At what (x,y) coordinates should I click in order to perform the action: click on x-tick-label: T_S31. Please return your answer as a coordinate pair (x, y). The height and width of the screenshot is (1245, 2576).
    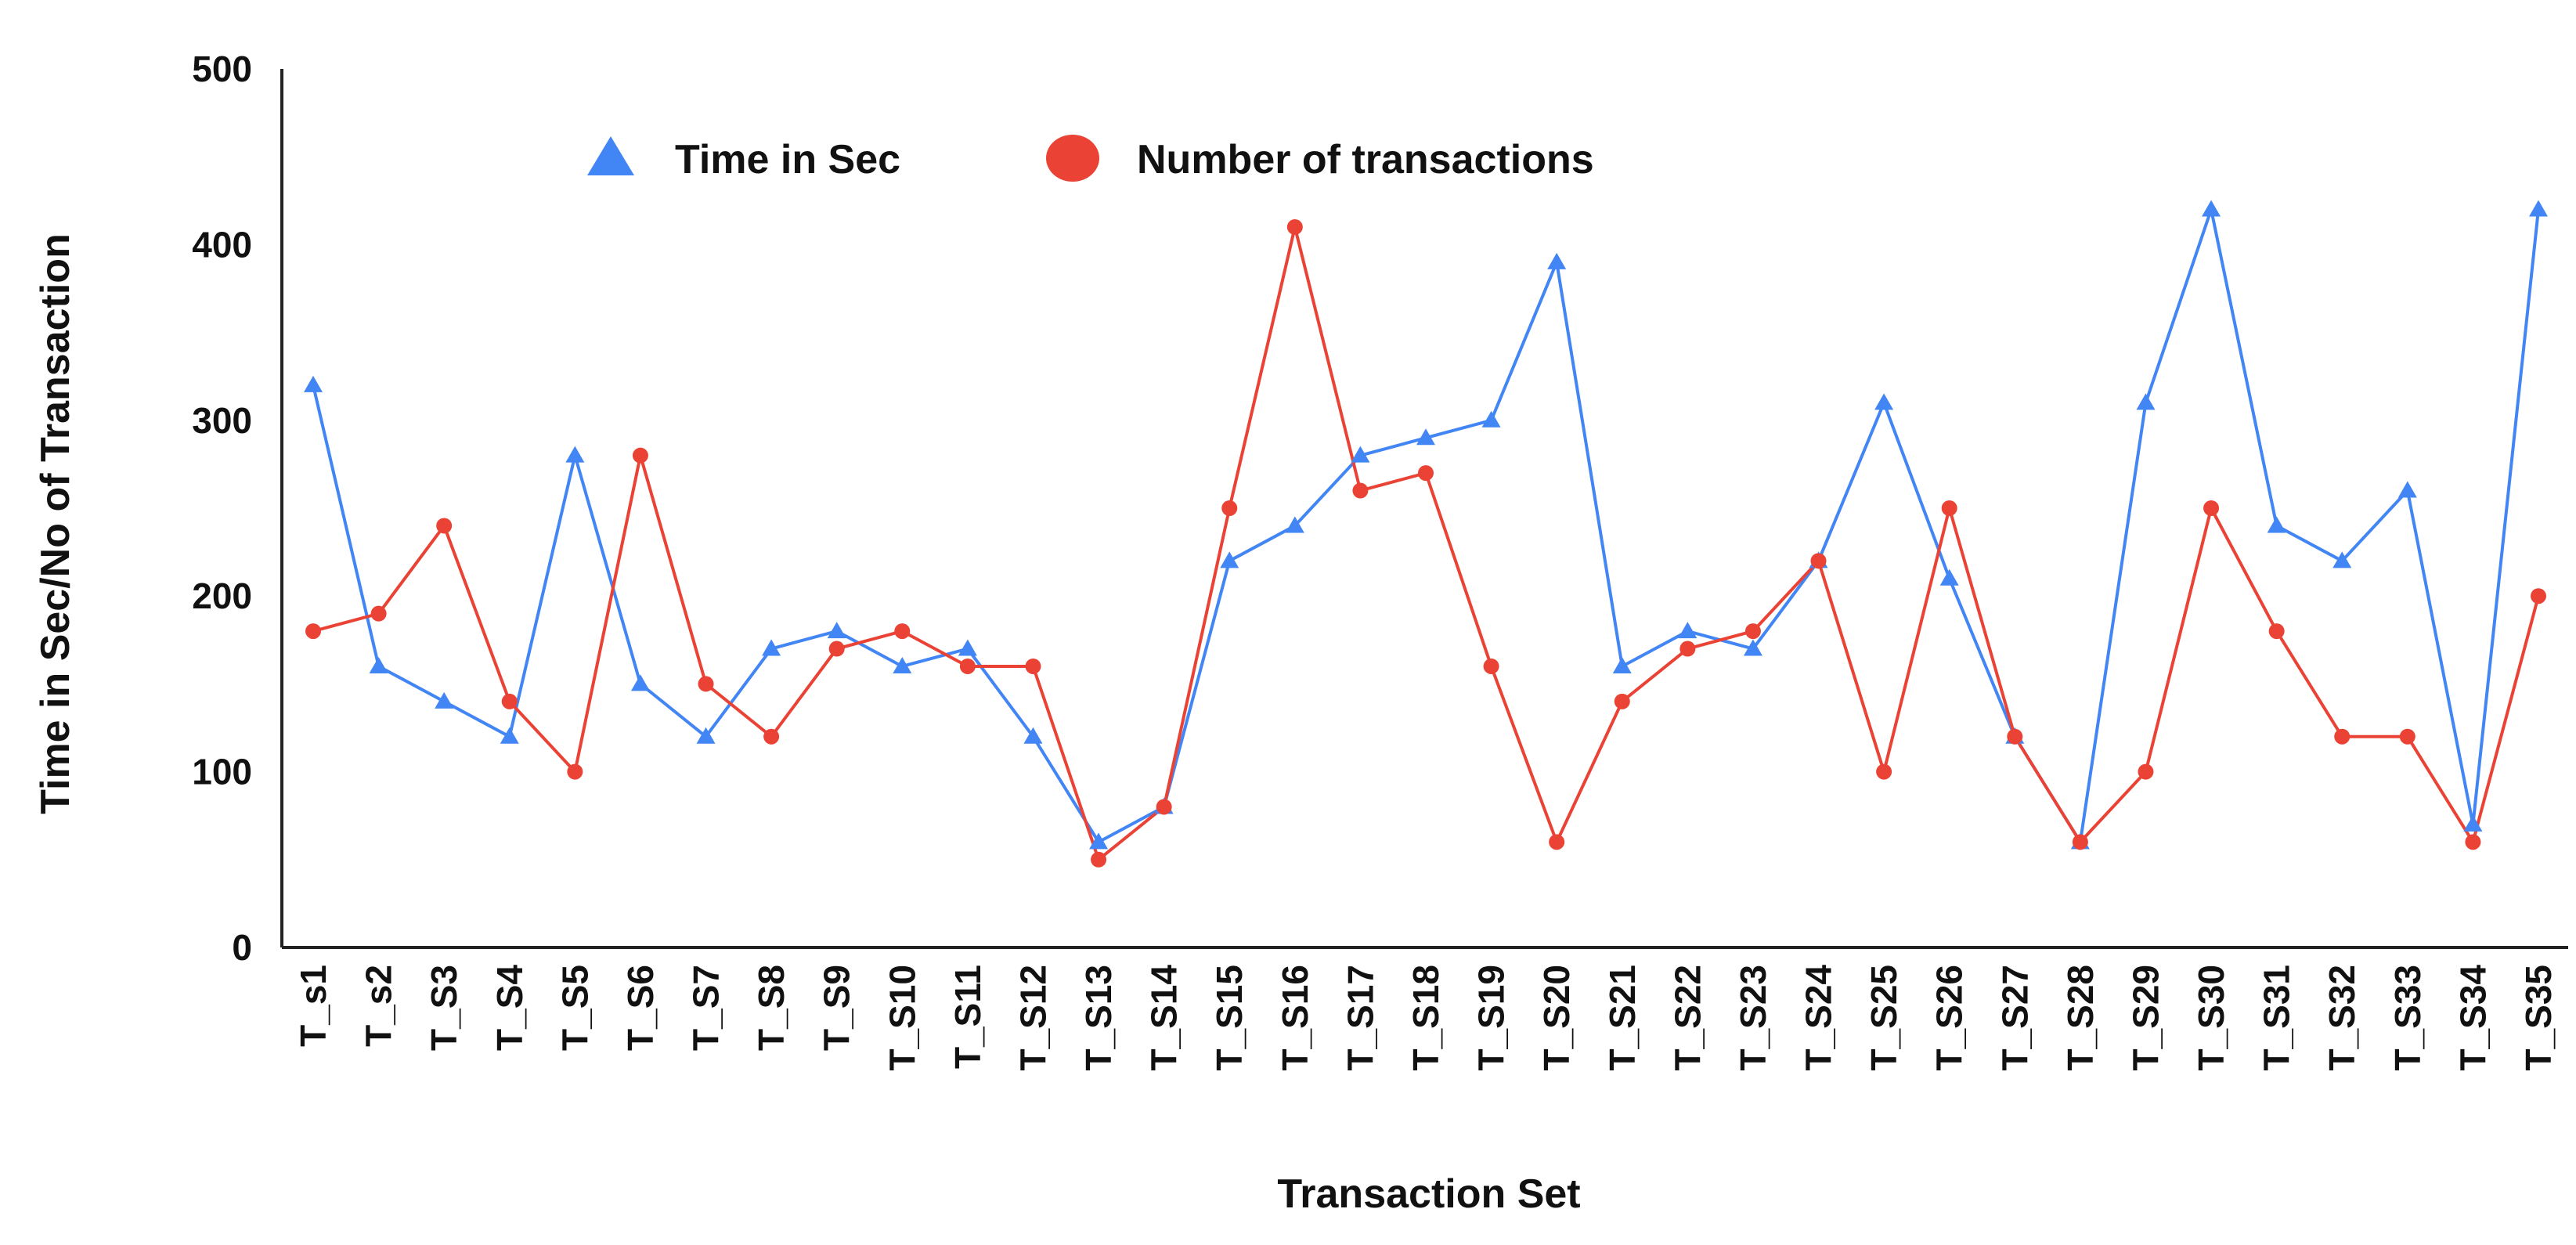
    Looking at the image, I should click on (2277, 1018).